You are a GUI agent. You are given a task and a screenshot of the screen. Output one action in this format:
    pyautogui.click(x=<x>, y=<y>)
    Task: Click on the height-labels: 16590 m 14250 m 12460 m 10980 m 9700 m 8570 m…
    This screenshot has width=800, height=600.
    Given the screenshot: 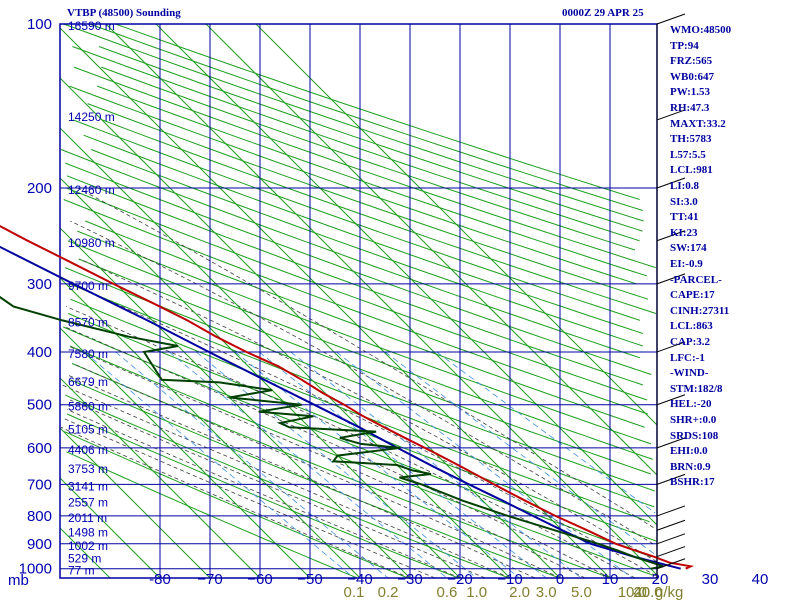 What is the action you would take?
    pyautogui.click(x=91, y=298)
    